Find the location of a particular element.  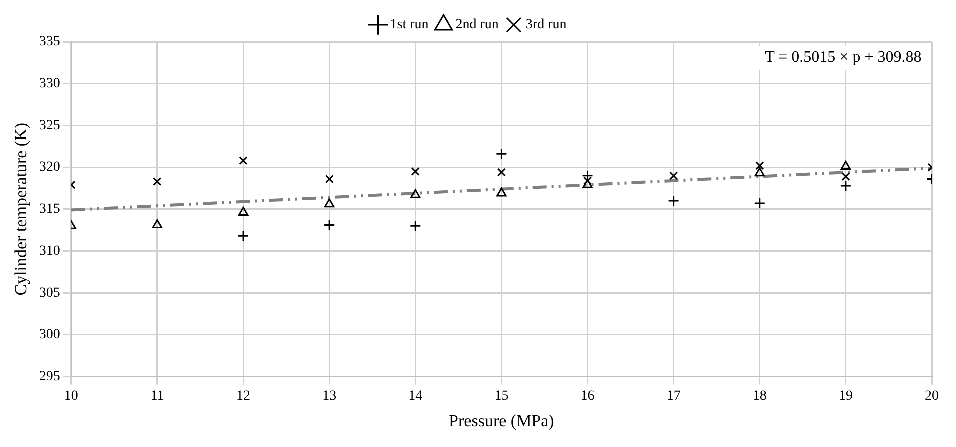

y-tick-label: 325 is located at coordinates (49, 126).